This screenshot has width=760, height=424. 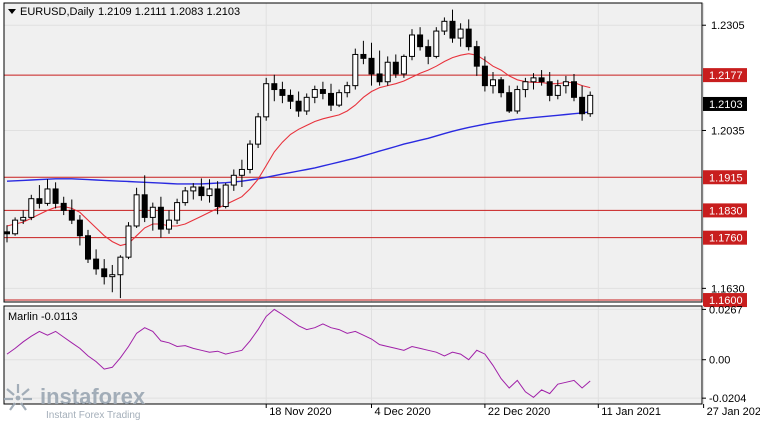 I want to click on instaforex-logo-icon, so click(x=18, y=397).